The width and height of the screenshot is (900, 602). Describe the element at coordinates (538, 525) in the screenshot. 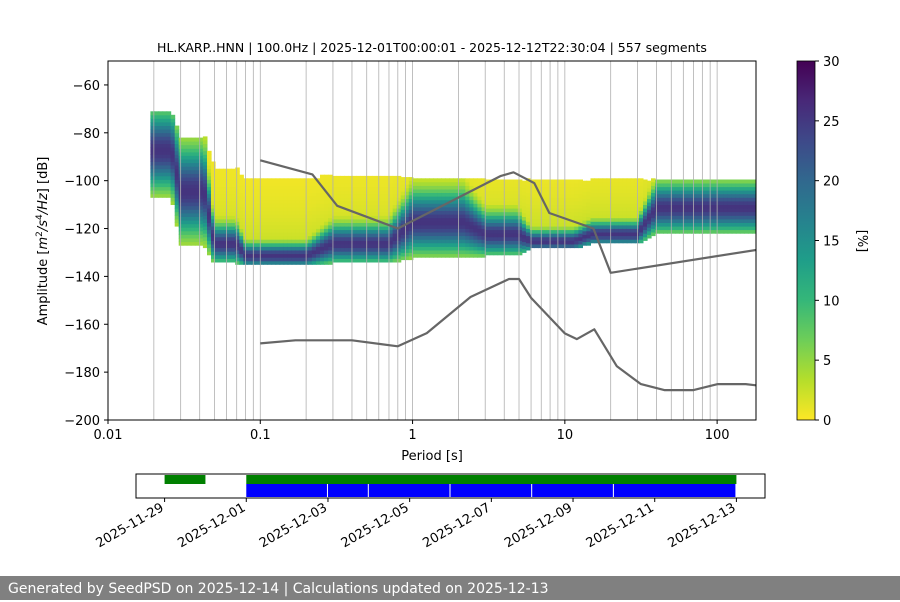

I see `date-tick-label: 2025-12-09` at that location.